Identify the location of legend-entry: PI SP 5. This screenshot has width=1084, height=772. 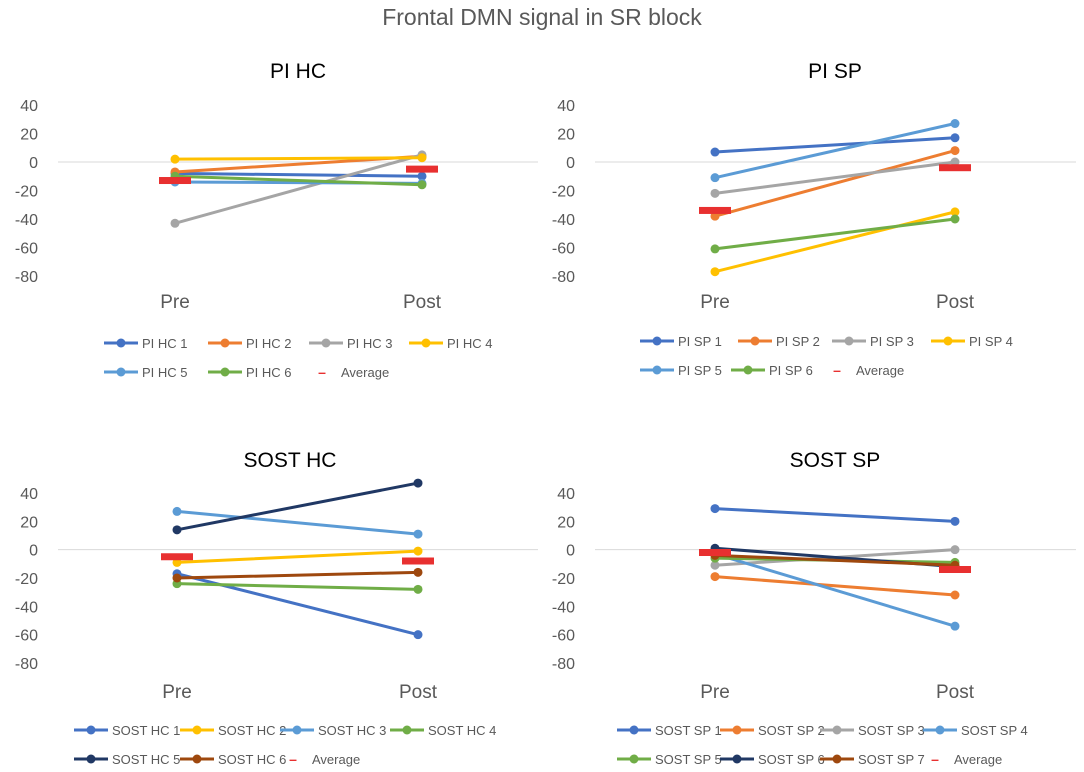
(681, 370).